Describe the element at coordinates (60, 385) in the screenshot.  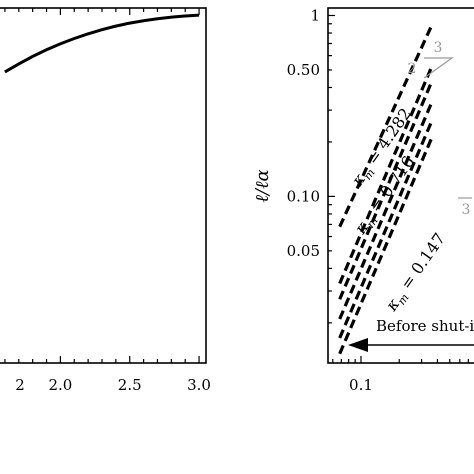
I see `left-x-tick-label: 2.0` at that location.